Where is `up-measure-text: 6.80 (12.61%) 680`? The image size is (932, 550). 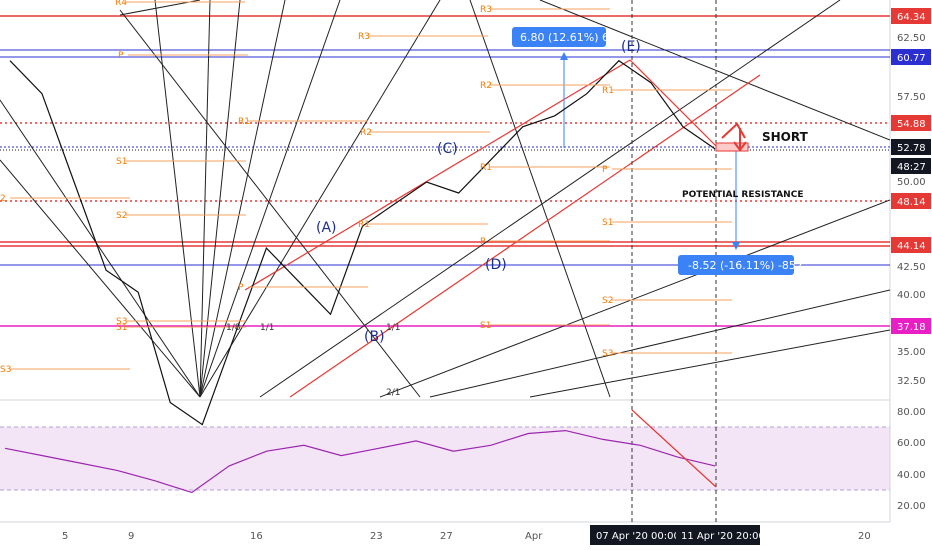 up-measure-text: 6.80 (12.61%) 680 is located at coordinates (571, 37).